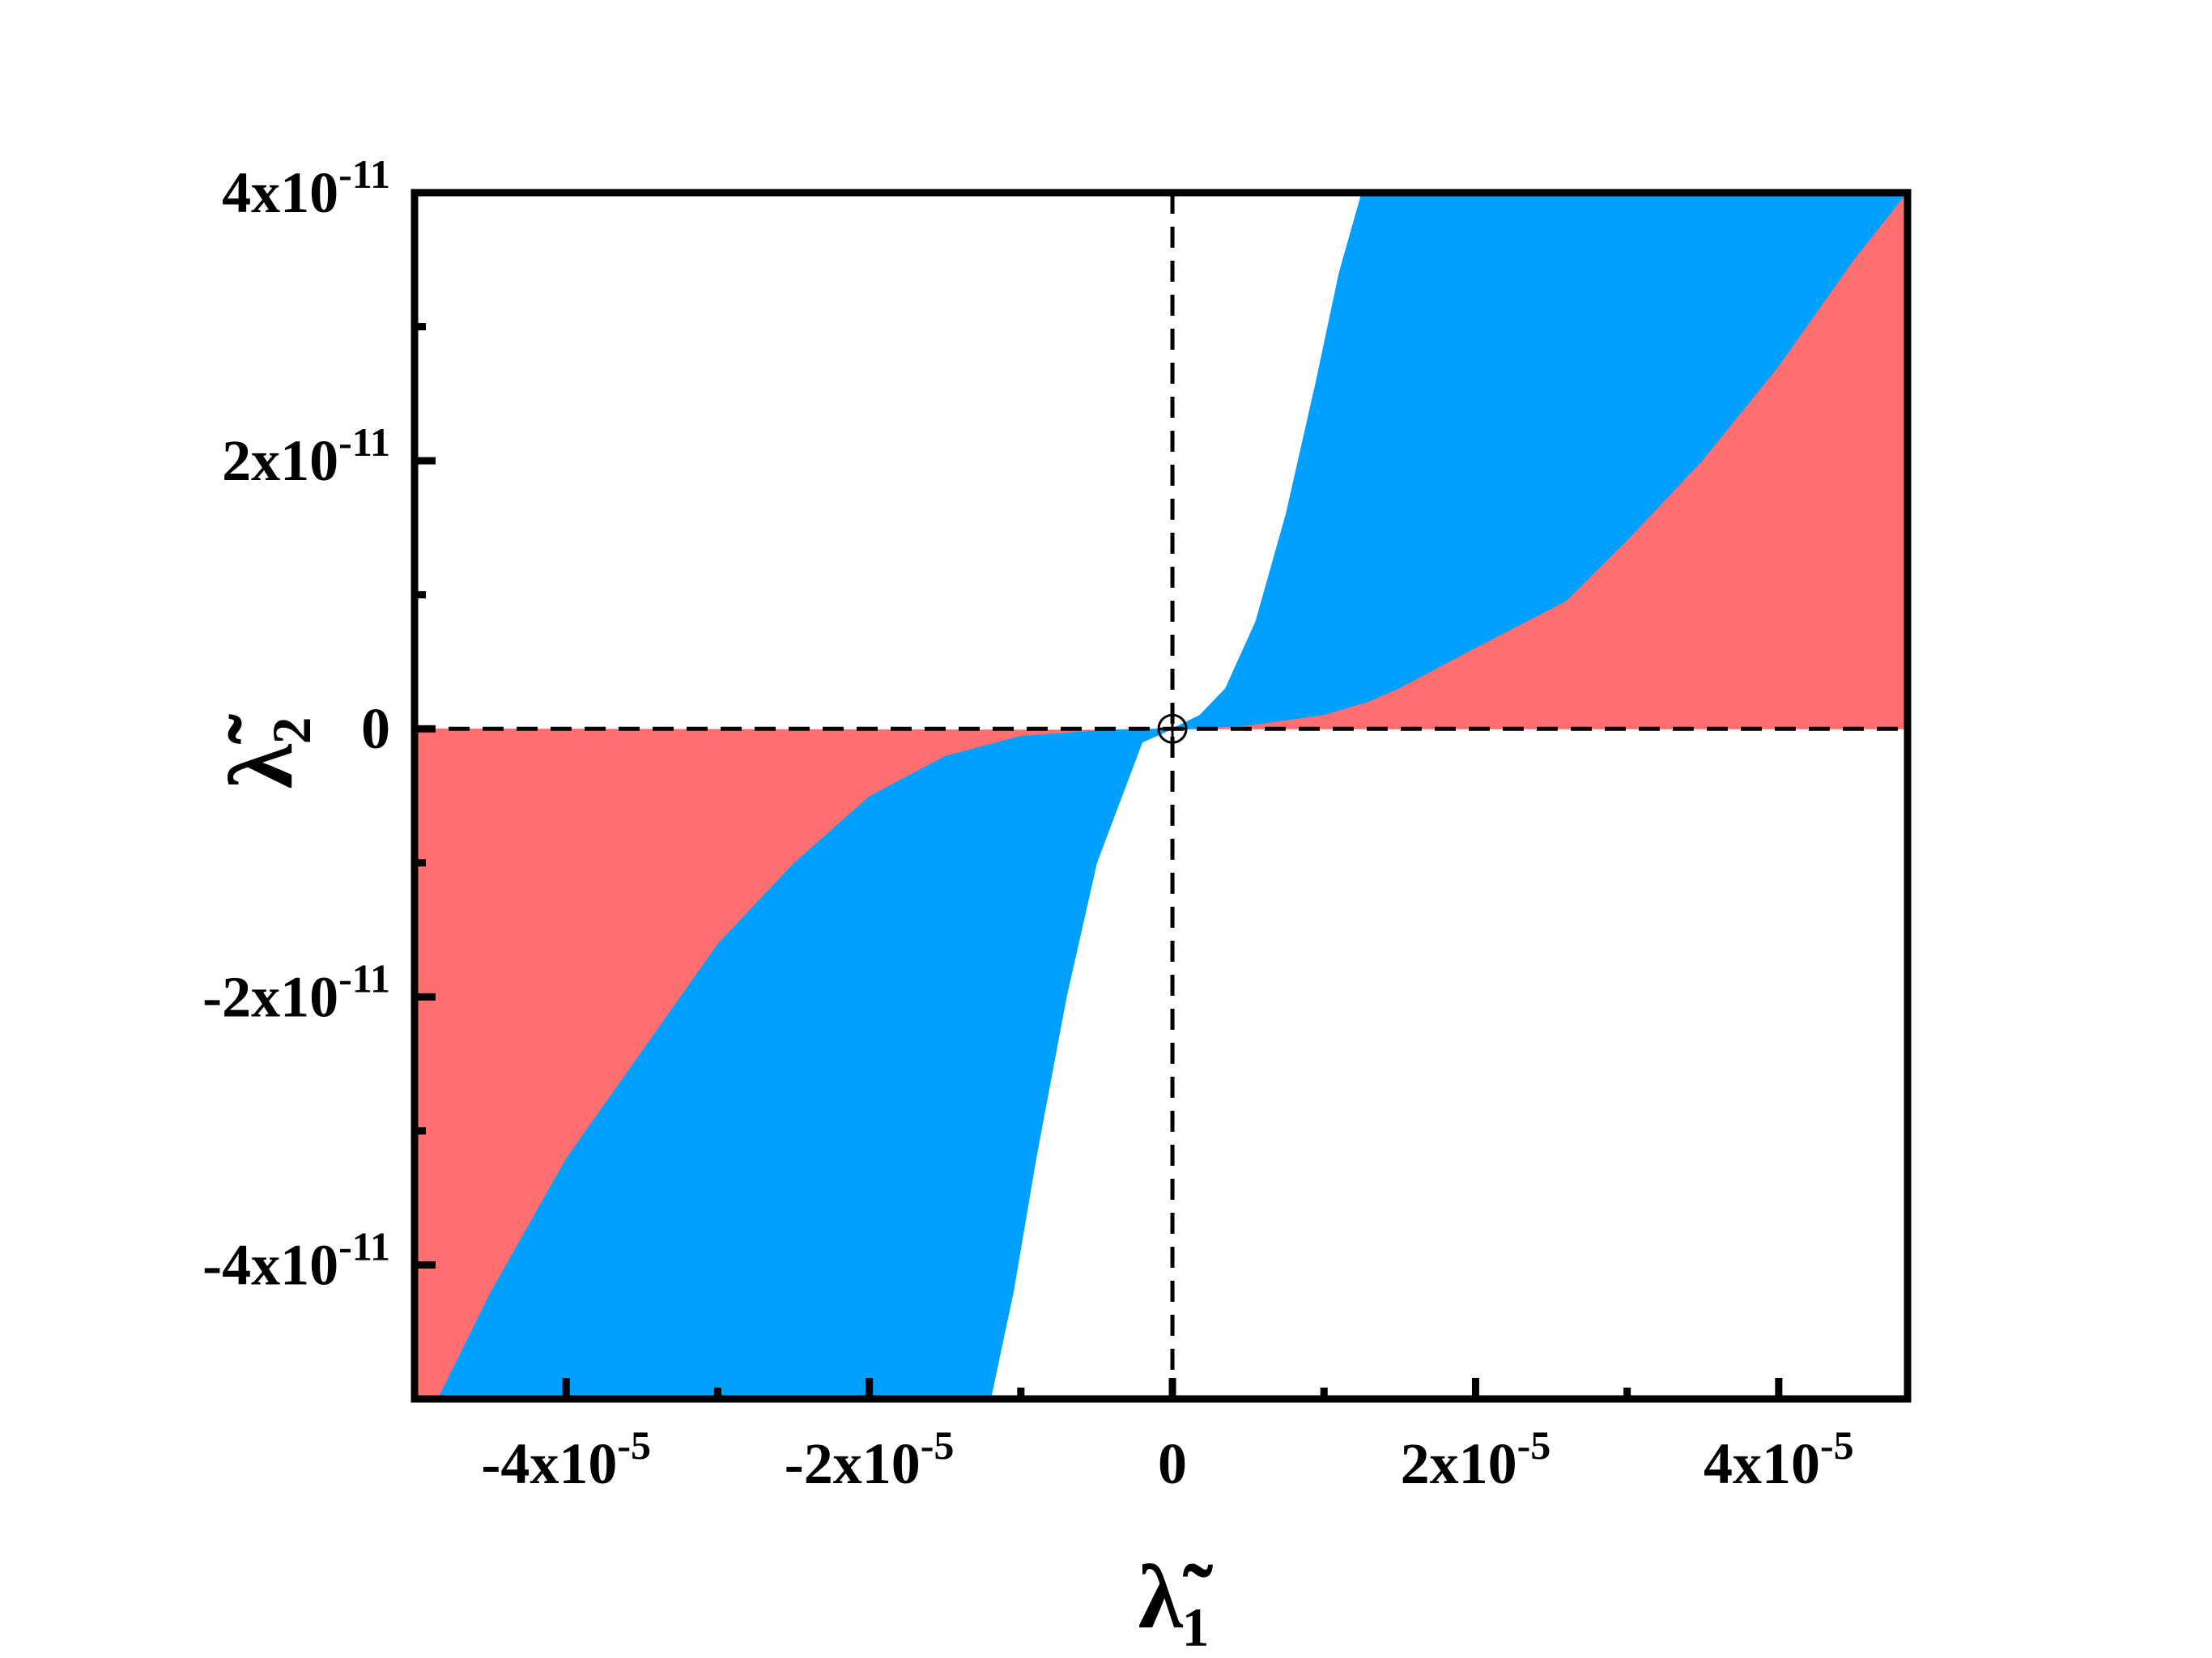 Image resolution: width=2212 pixels, height=1658 pixels. What do you see at coordinates (376, 728) in the screenshot?
I see `y-tick-label-2: 0` at bounding box center [376, 728].